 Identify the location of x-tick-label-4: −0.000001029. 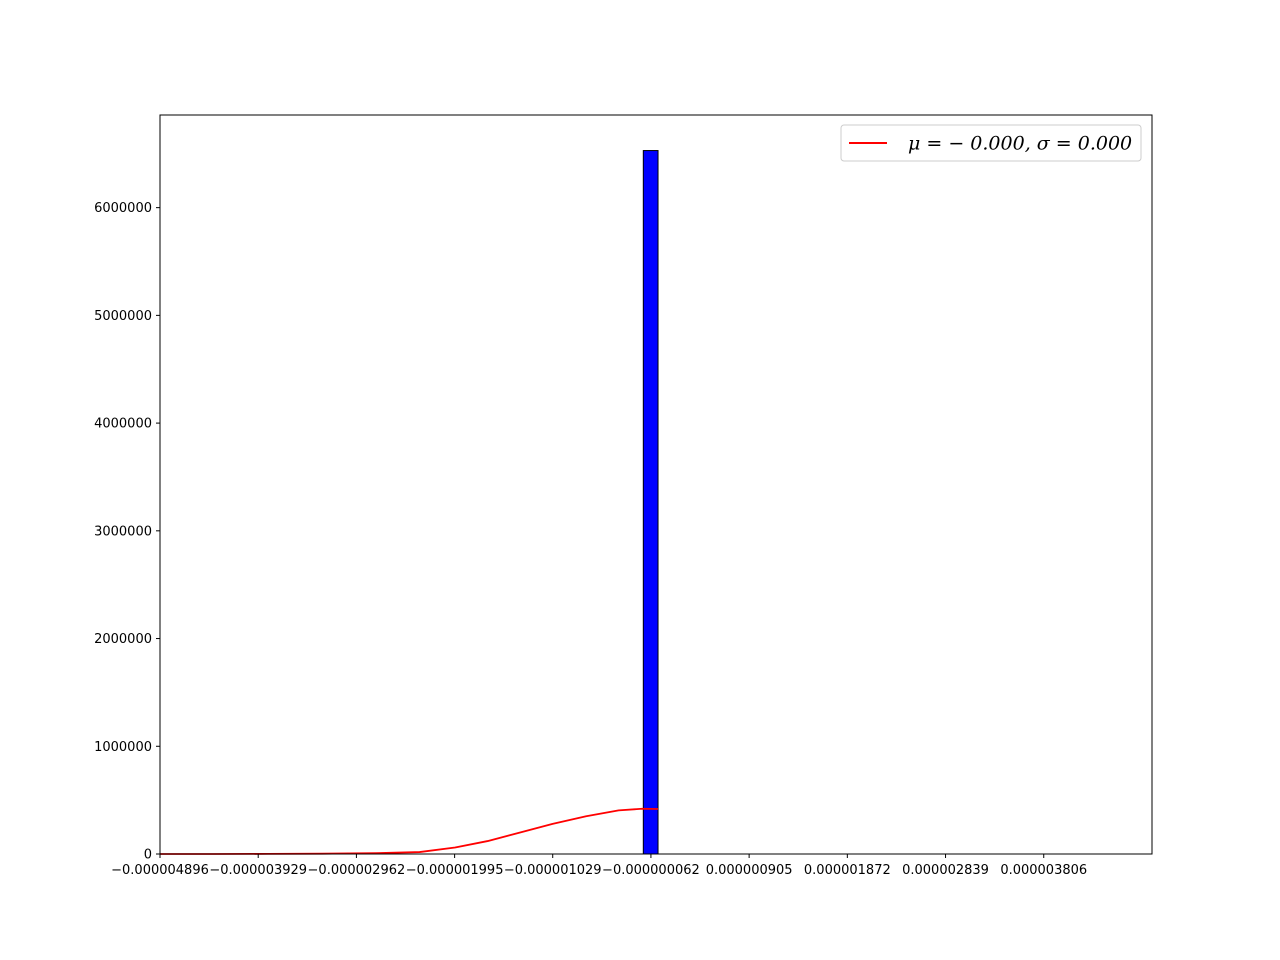
(553, 870).